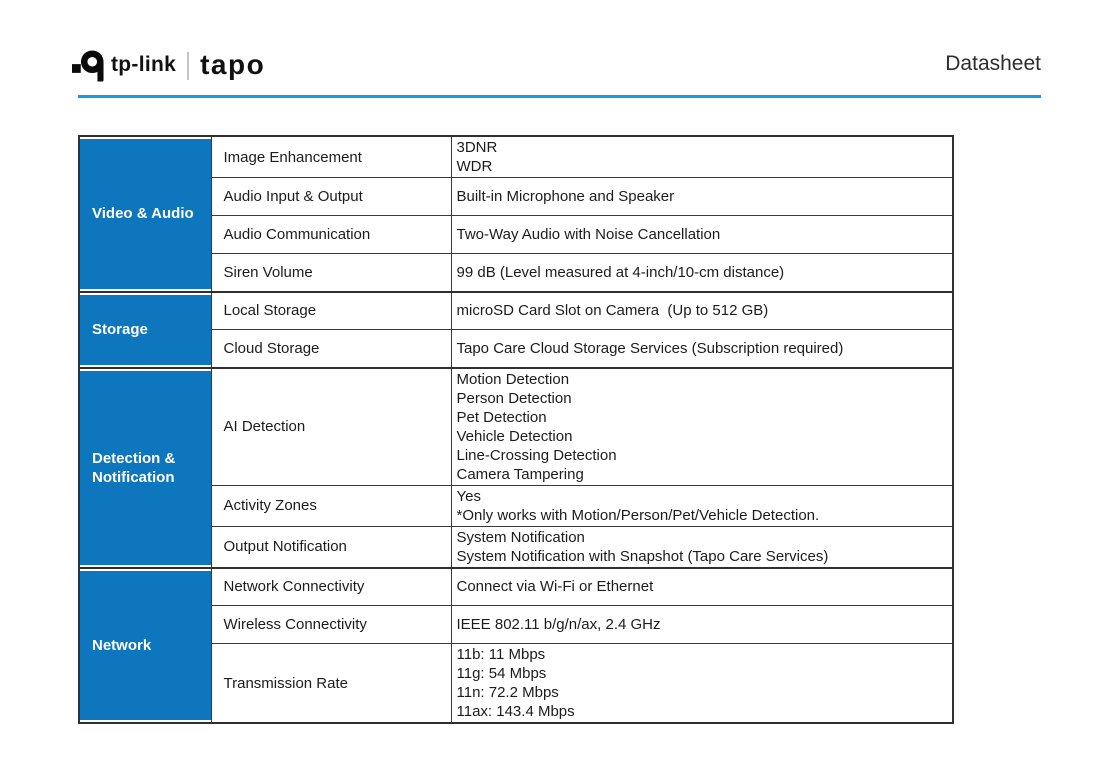  I want to click on category-highlight: Video & Audio, so click(145, 214).